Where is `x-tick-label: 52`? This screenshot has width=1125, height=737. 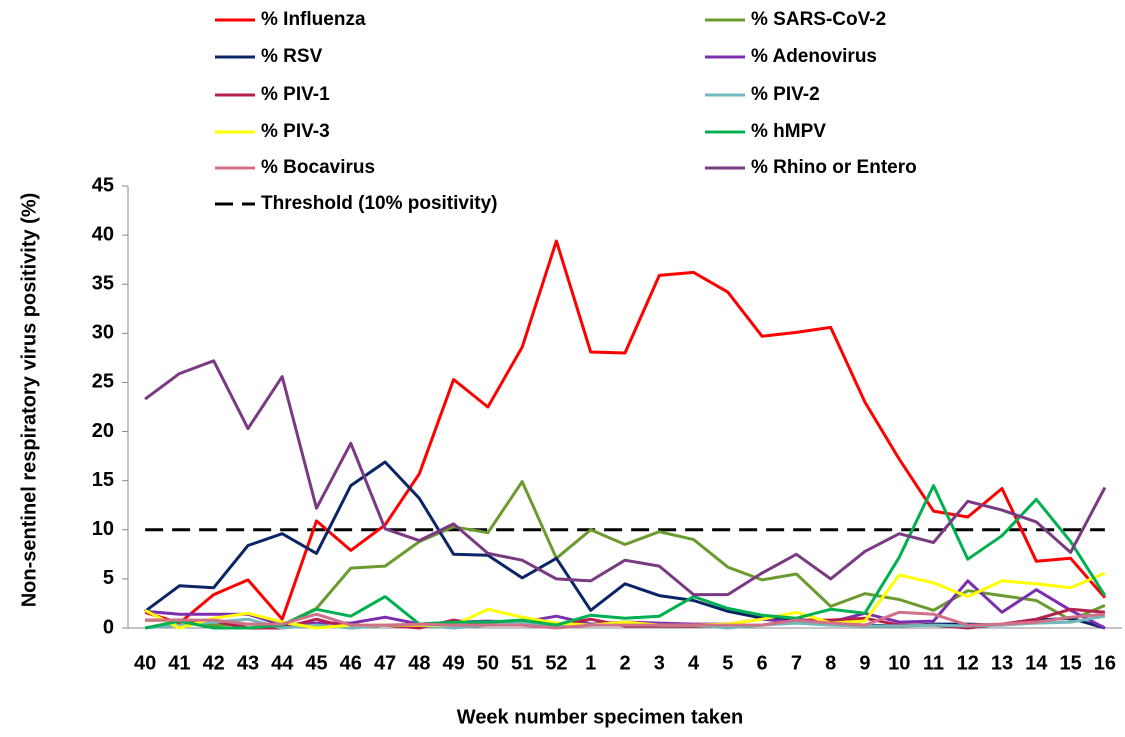 x-tick-label: 52 is located at coordinates (556, 663).